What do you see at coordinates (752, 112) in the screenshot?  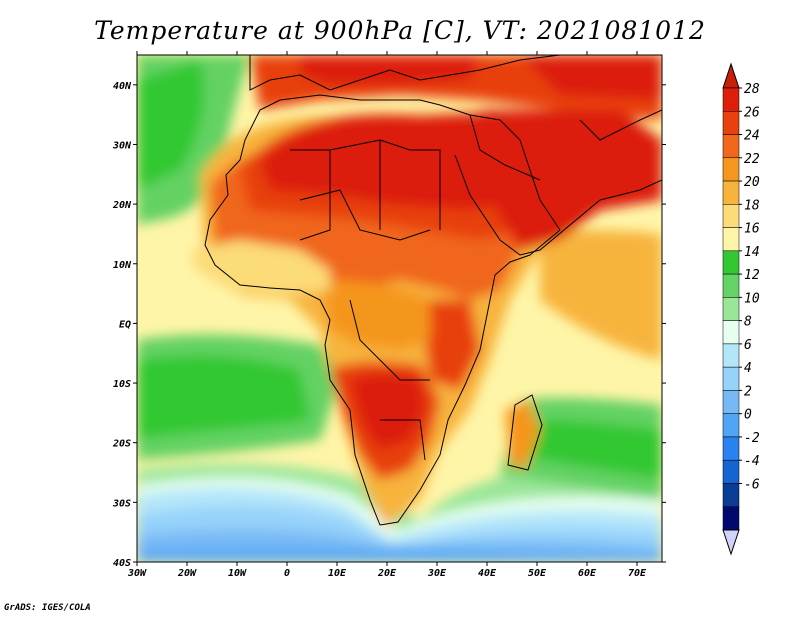 I see `colorbar-label: 26` at bounding box center [752, 112].